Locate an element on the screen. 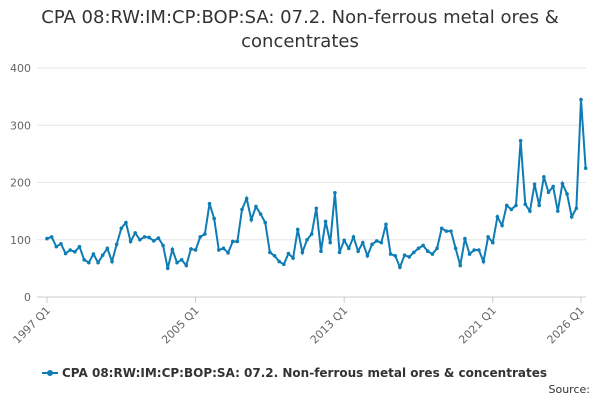 This screenshot has height=400, width=600. x-tick-label: 2026 Q1 is located at coordinates (566, 325).